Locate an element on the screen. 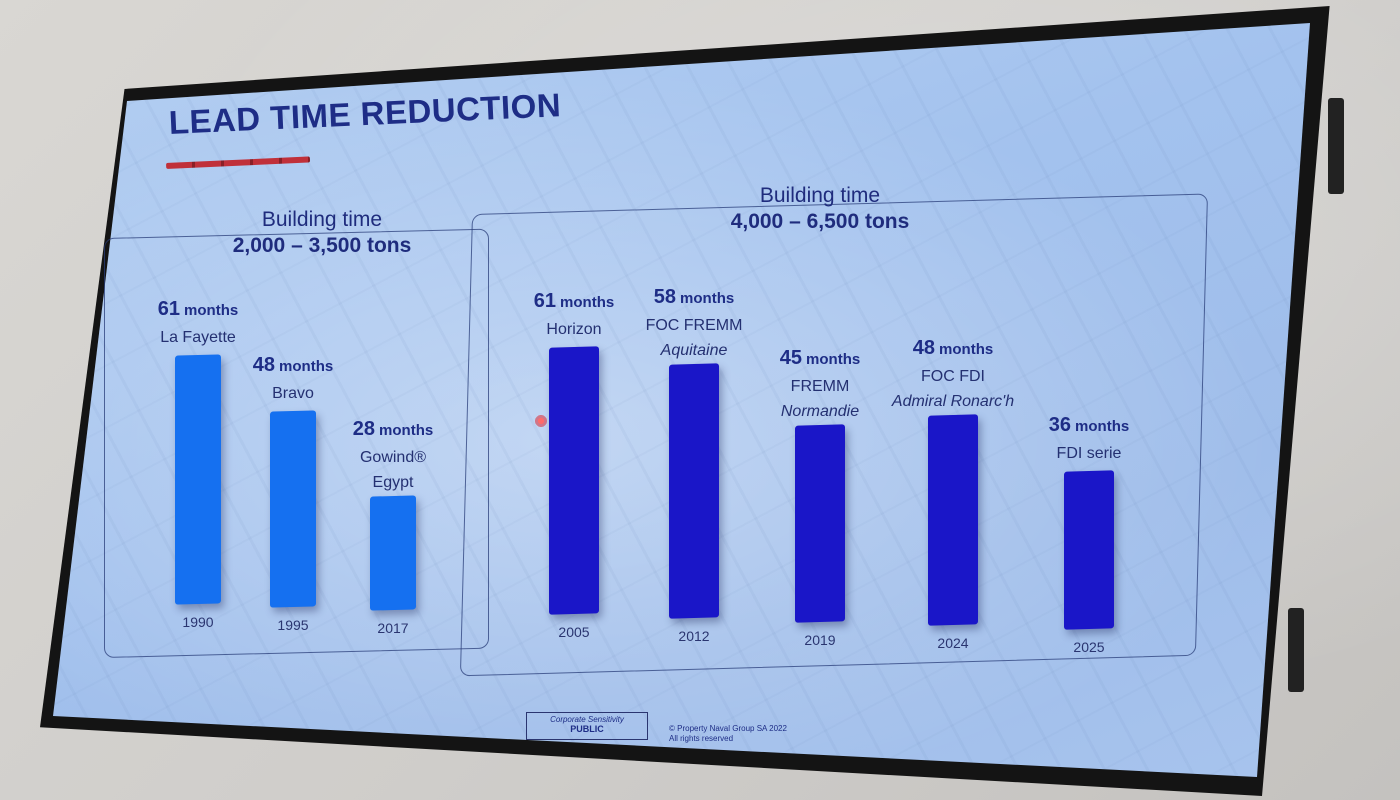 The image size is (1400, 800). data-label-value: 45 is located at coordinates (791, 358).